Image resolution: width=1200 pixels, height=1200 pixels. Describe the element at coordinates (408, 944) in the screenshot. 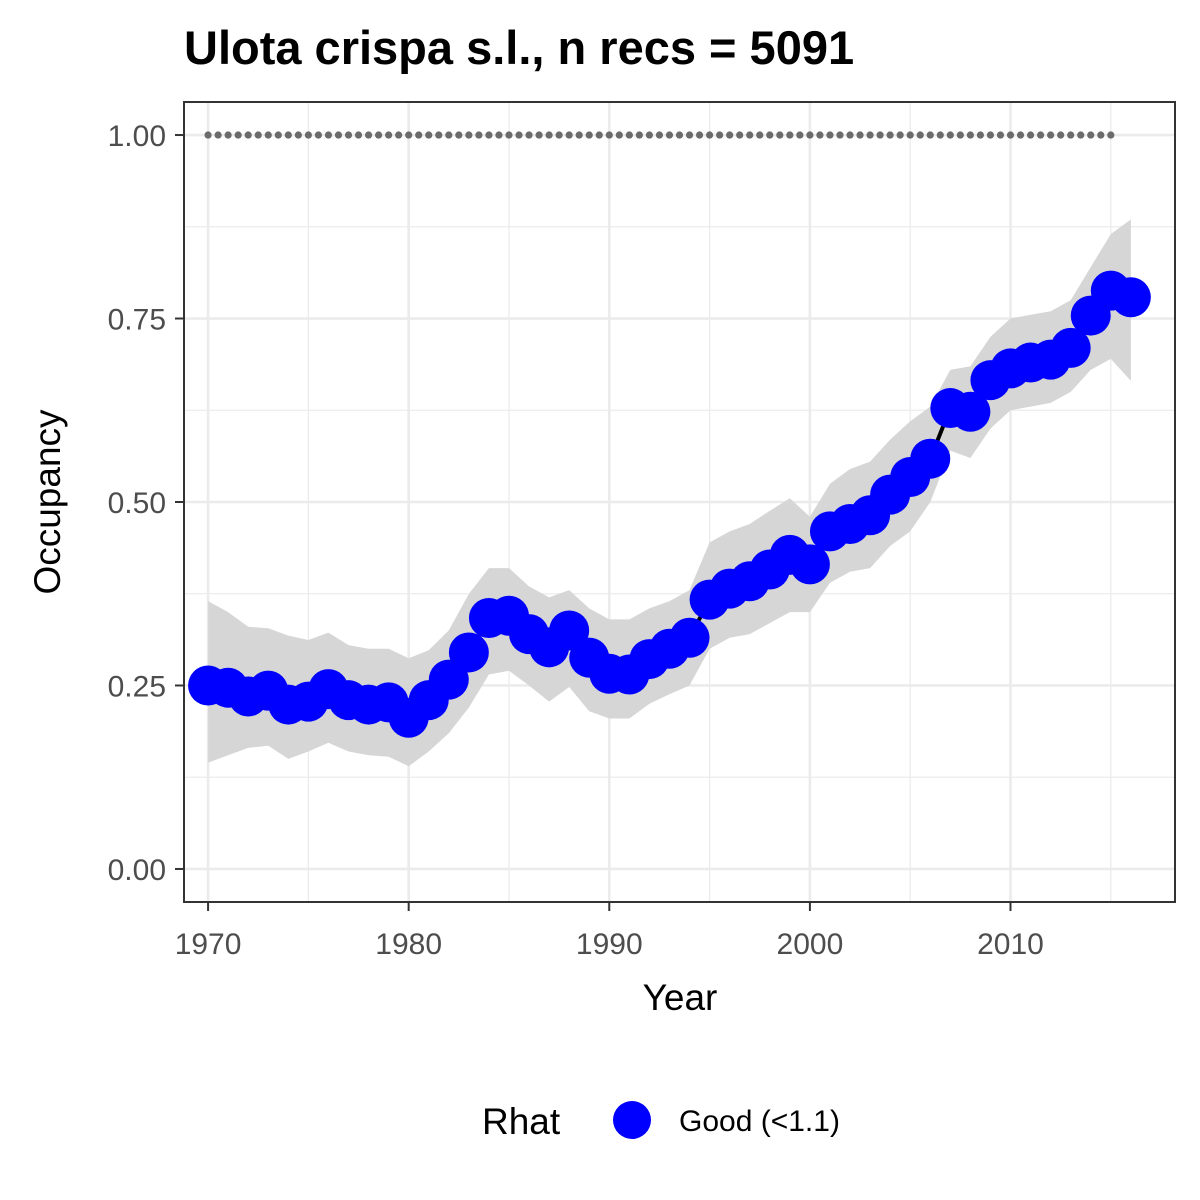

I see `x-tick-label: 1980` at that location.